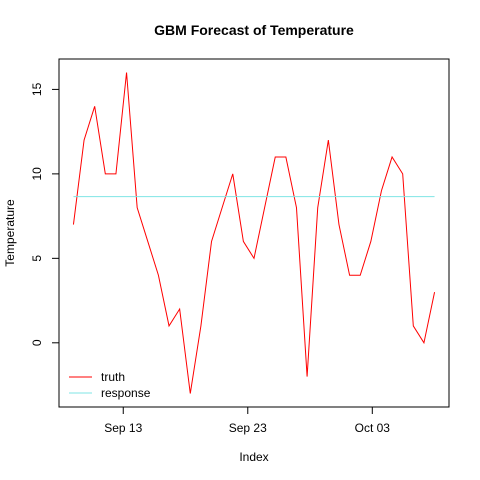 This screenshot has height=480, width=480. What do you see at coordinates (37, 258) in the screenshot?
I see `y-tick-label-1: 5` at bounding box center [37, 258].